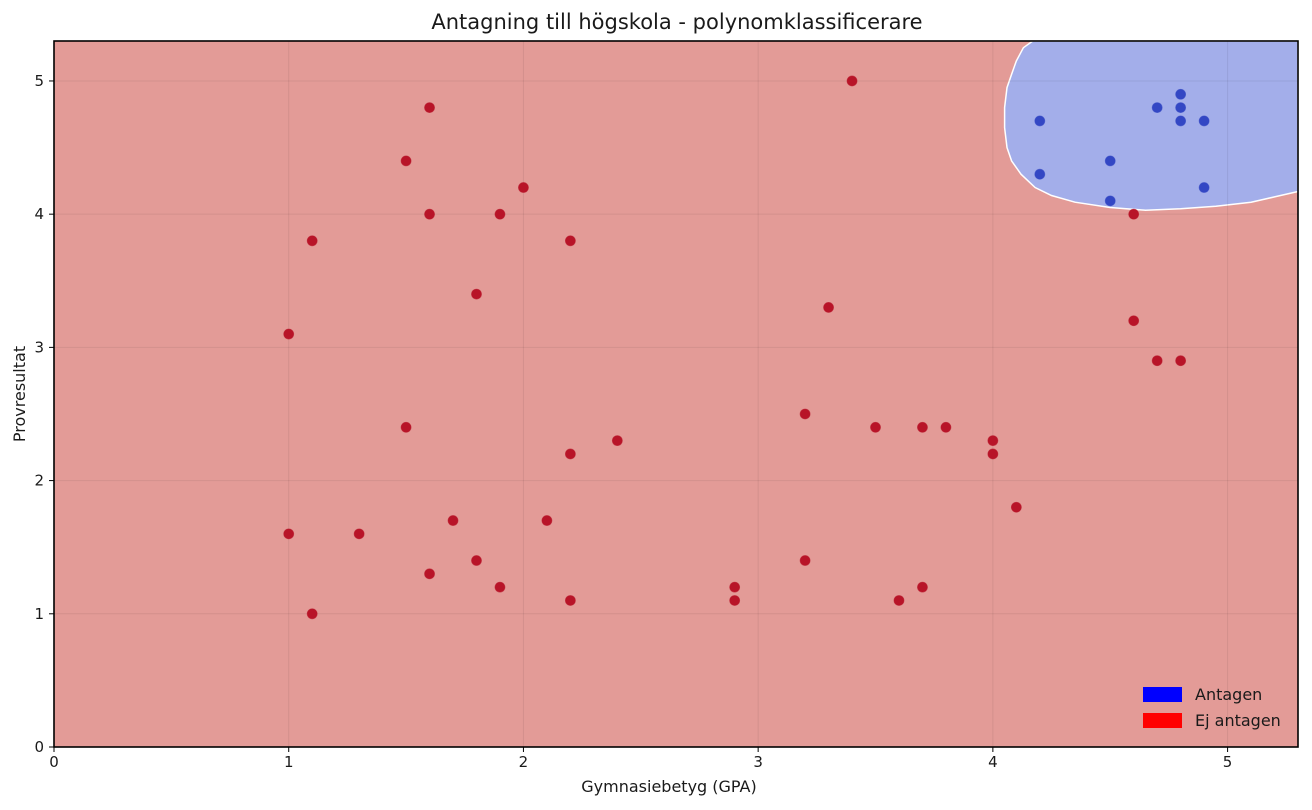 The image size is (1312, 810). What do you see at coordinates (1238, 720) in the screenshot?
I see `legend-label-ej-antagen: Ej antagen` at bounding box center [1238, 720].